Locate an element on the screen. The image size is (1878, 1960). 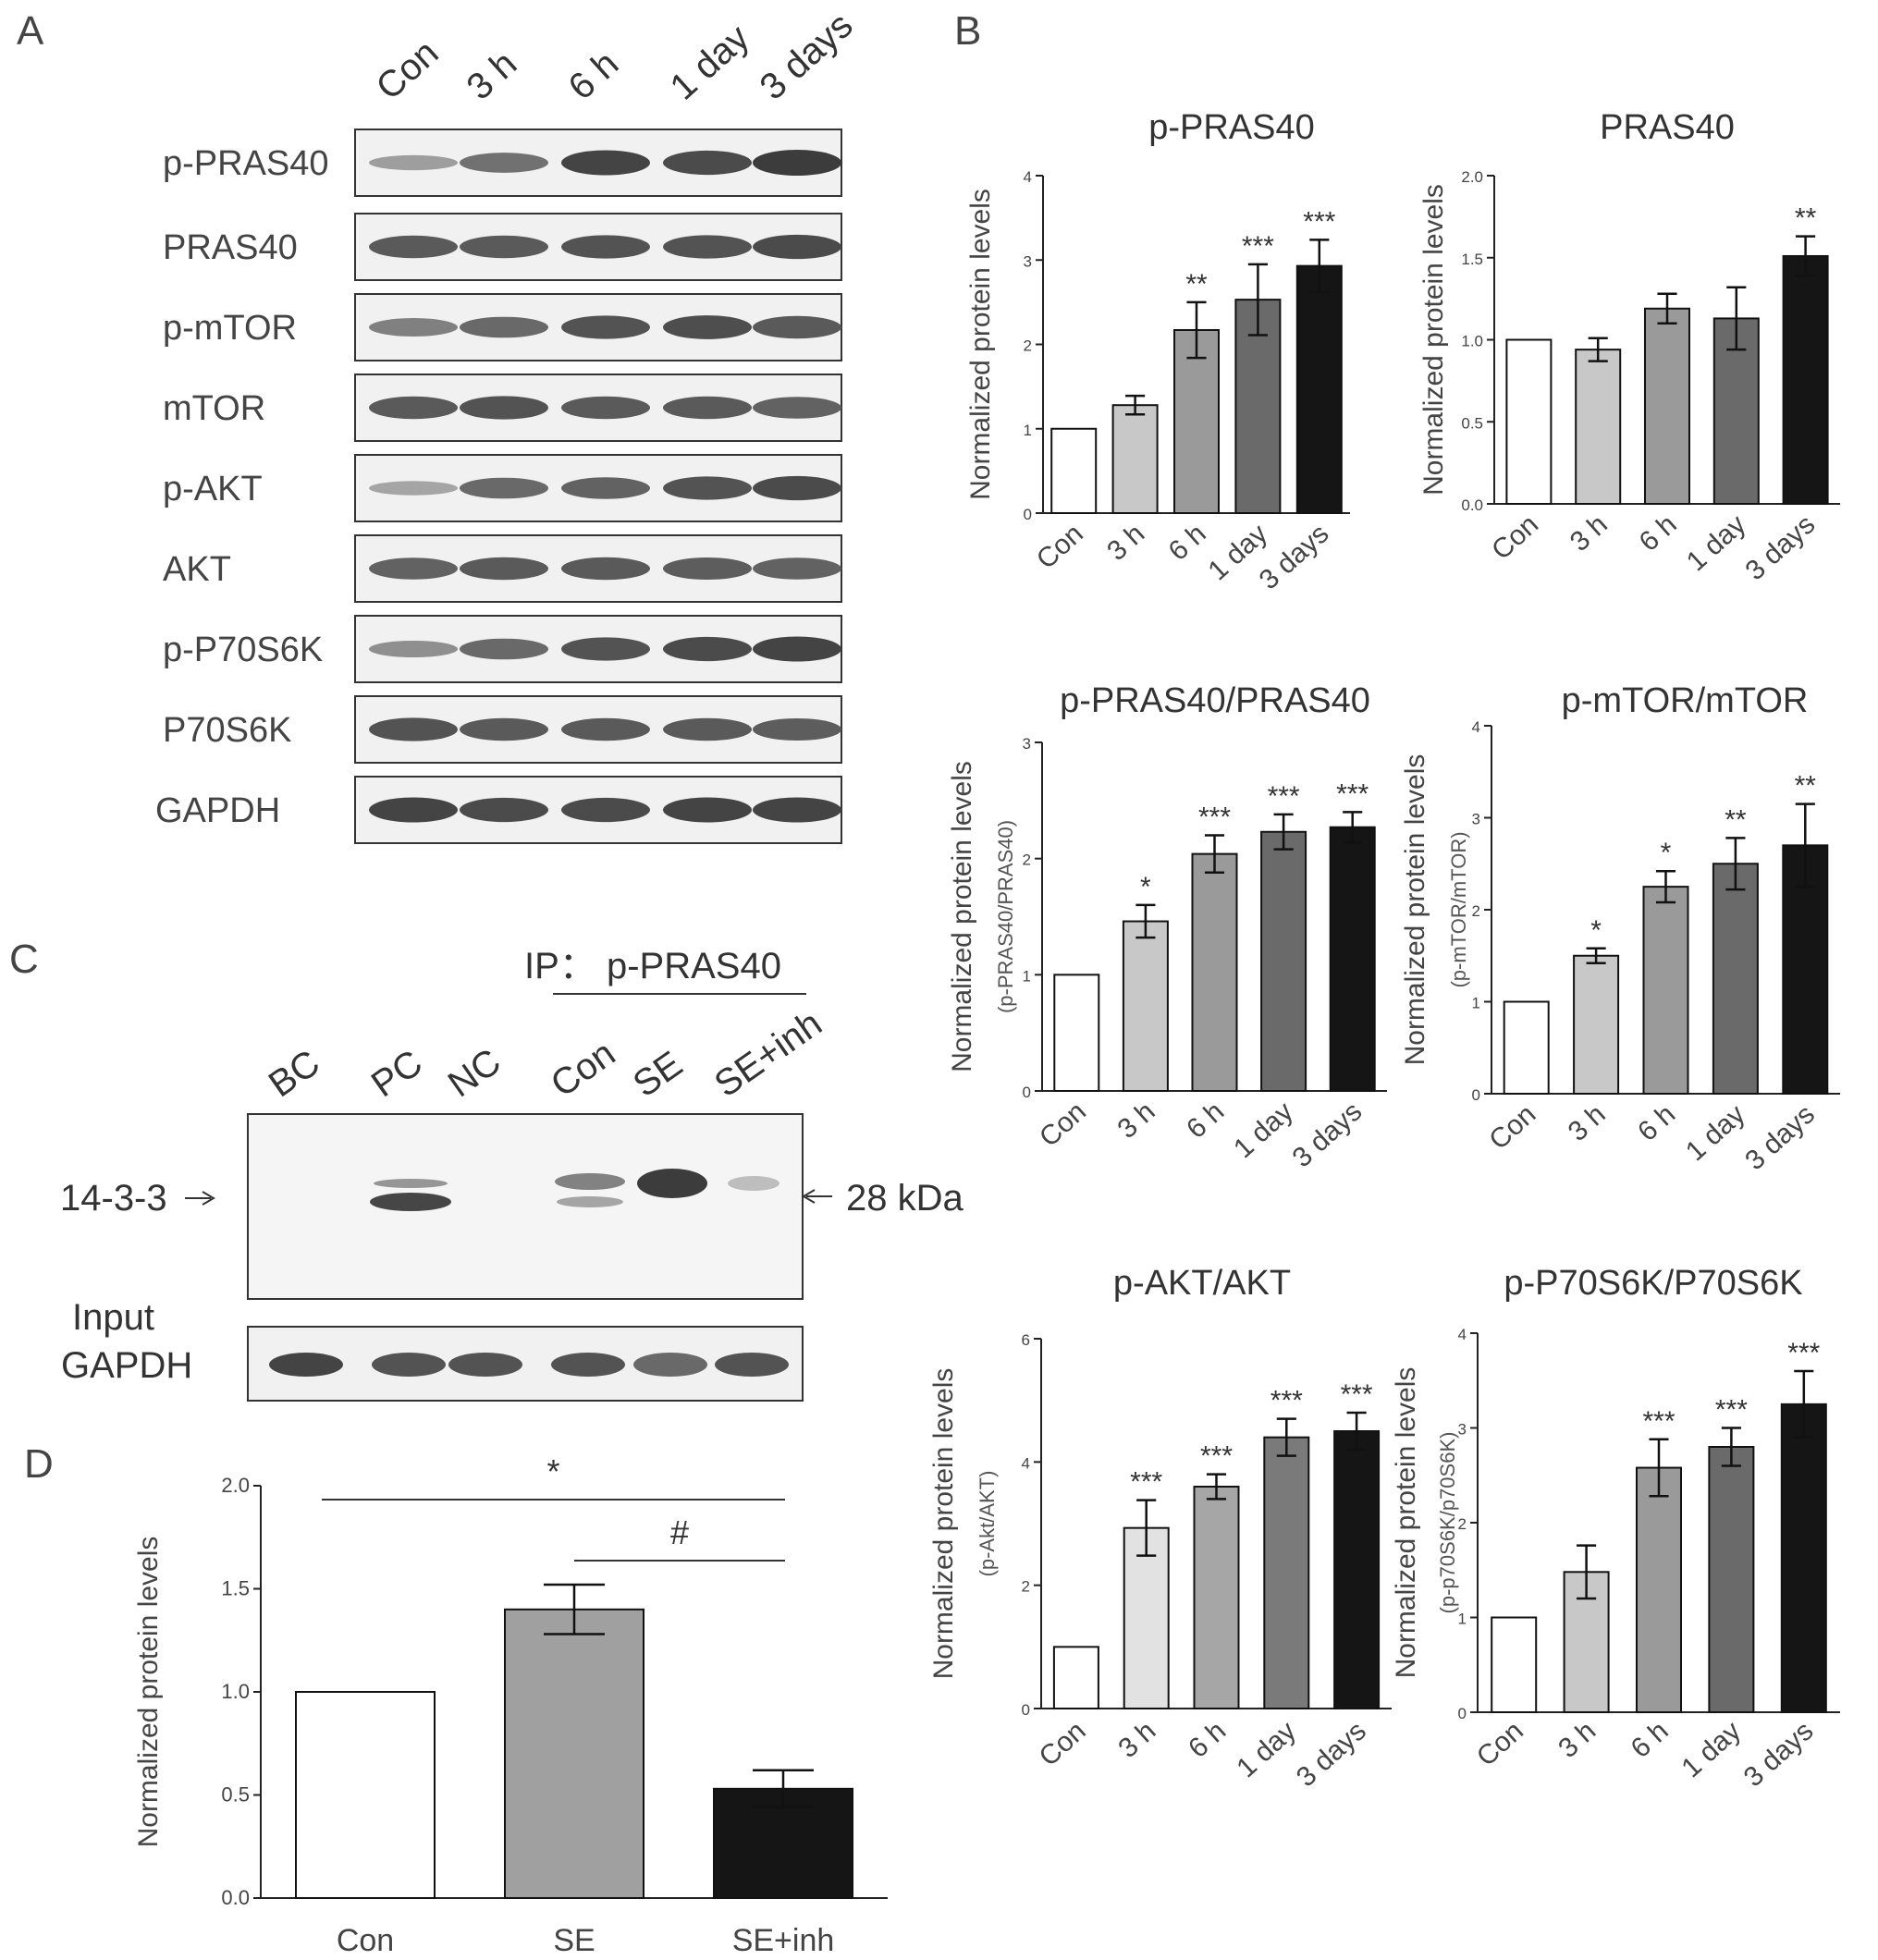
band-mtor-6-h is located at coordinates (605, 408).